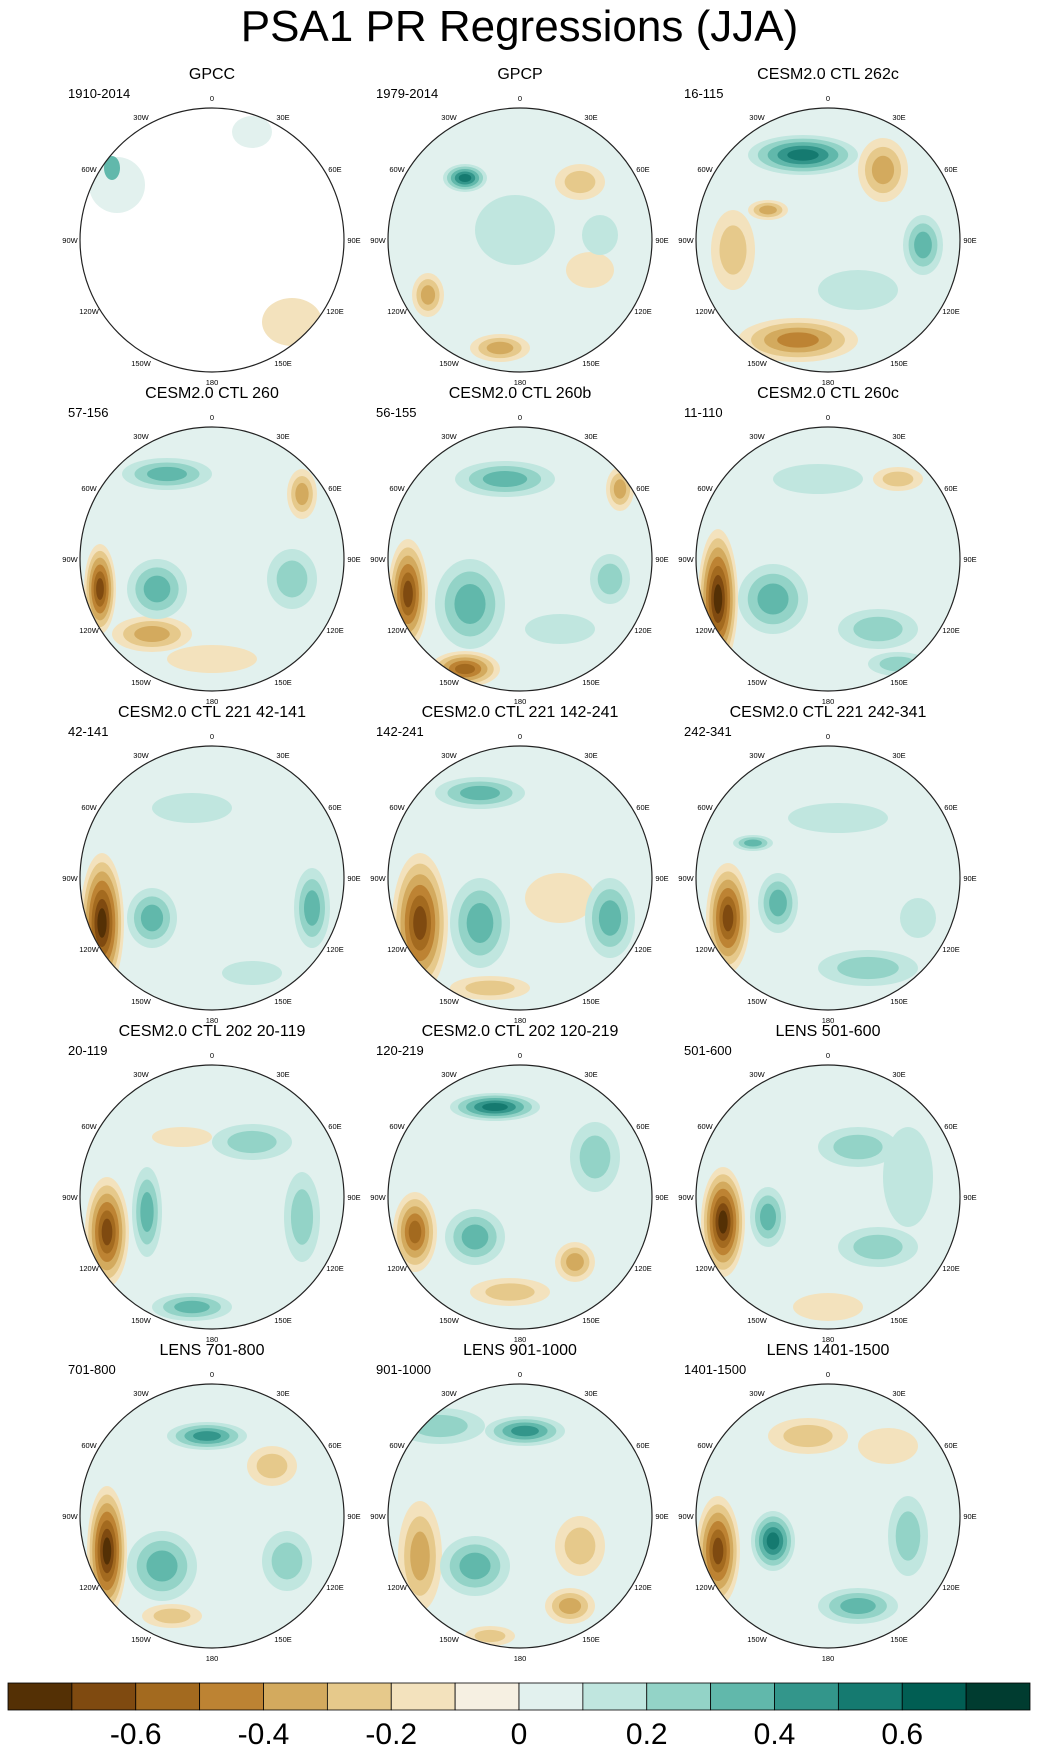  What do you see at coordinates (400, 731) in the screenshot?
I see `panel-period: 142-241` at bounding box center [400, 731].